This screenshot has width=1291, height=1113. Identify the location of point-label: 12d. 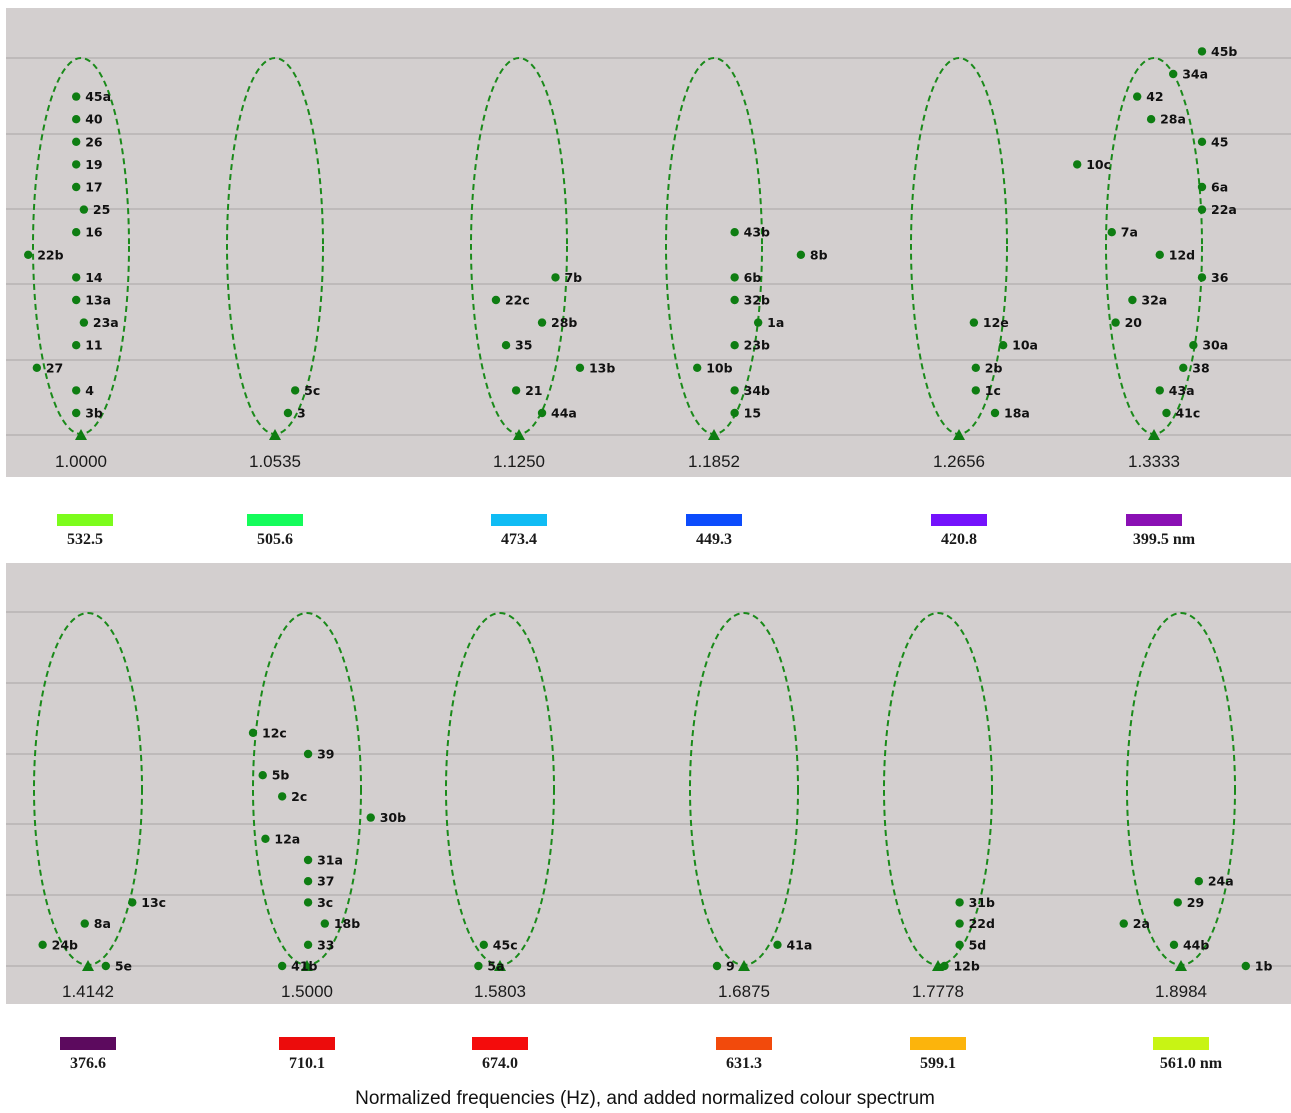
(1182, 254).